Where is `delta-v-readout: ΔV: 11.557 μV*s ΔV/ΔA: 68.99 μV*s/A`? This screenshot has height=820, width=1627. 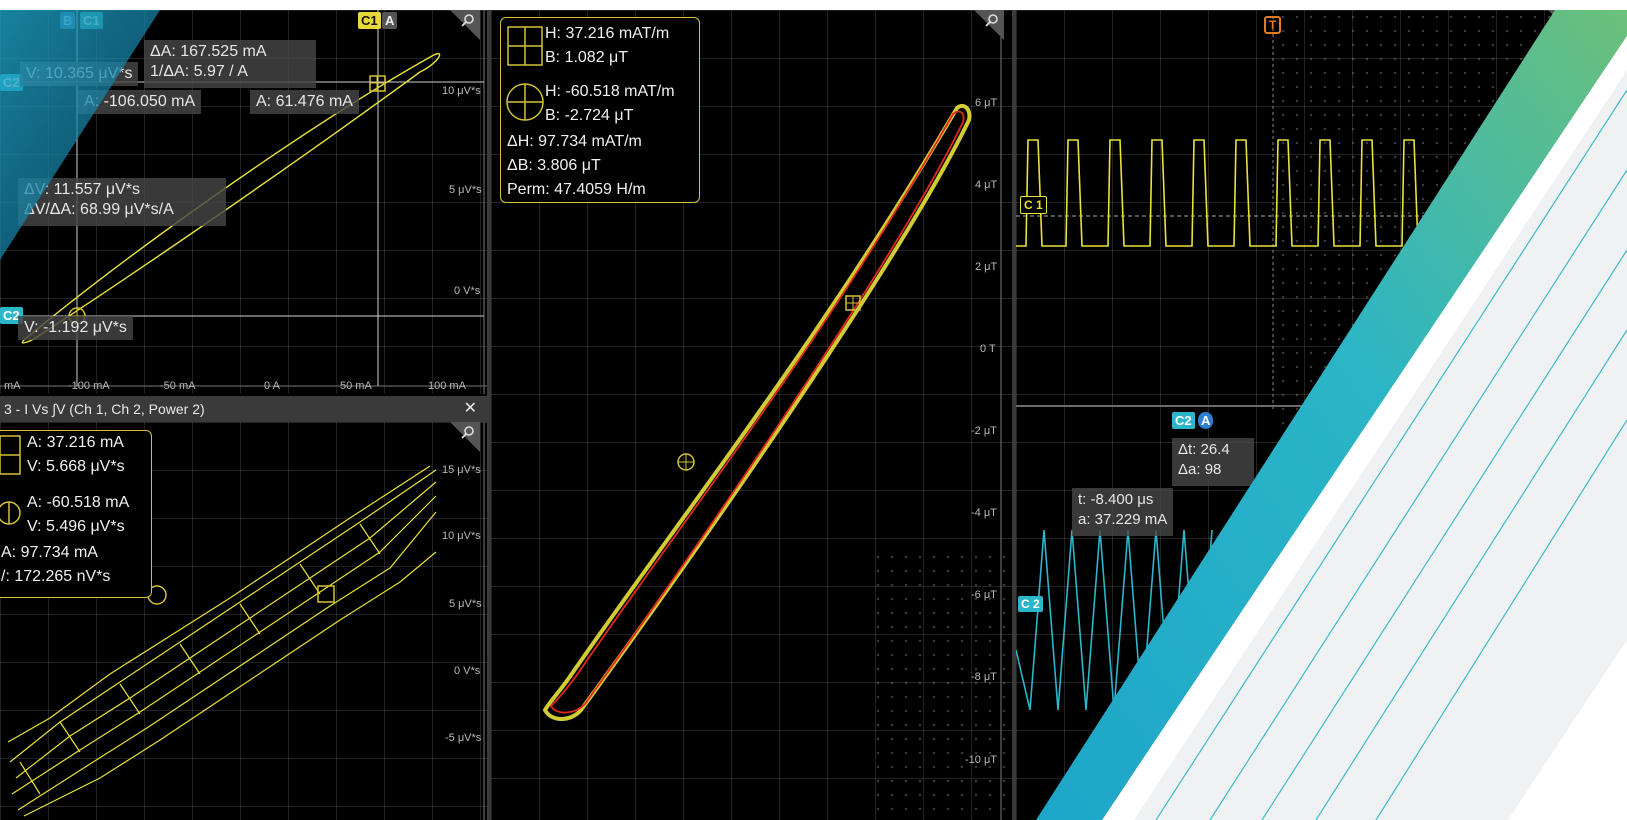
delta-v-readout: ΔV: 11.557 μV*s ΔV/ΔA: 68.99 μV*s/A is located at coordinates (122, 202).